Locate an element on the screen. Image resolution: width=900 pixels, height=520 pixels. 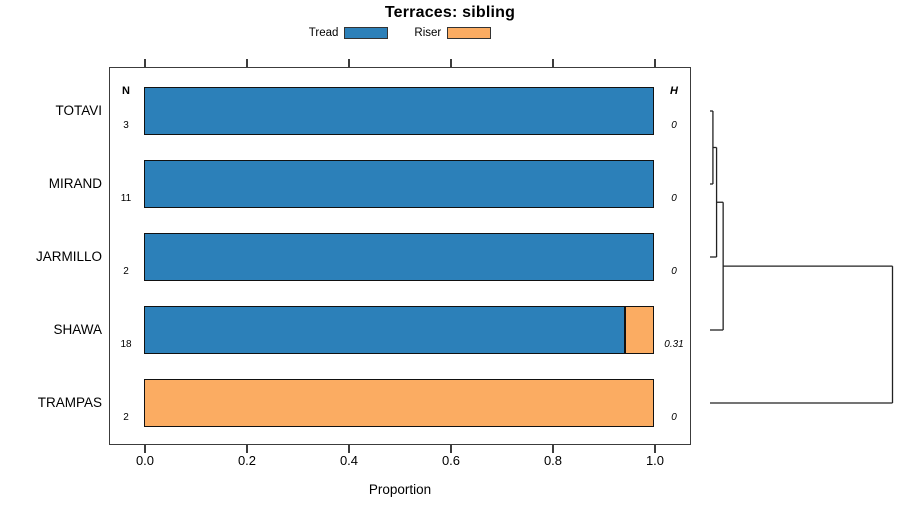
legend-item-riser: Riser is located at coordinates (453, 32).